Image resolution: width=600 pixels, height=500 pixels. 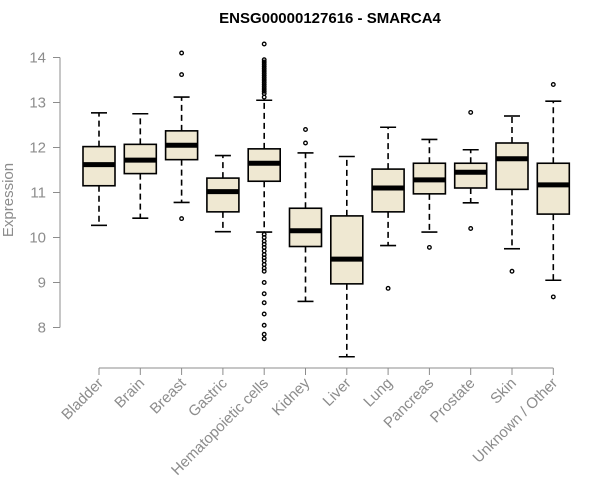 I want to click on box-liver, so click(x=346, y=256).